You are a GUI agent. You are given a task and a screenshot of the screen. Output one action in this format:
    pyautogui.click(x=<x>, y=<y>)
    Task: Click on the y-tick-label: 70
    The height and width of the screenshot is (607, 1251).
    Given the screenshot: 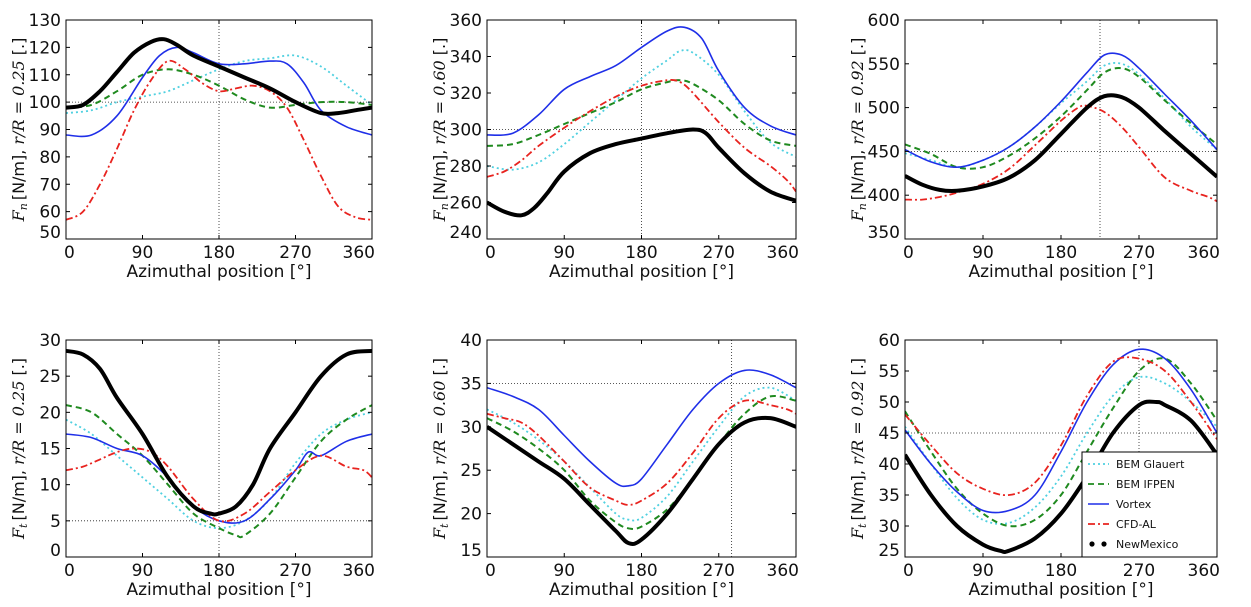 What is the action you would take?
    pyautogui.click(x=50, y=185)
    